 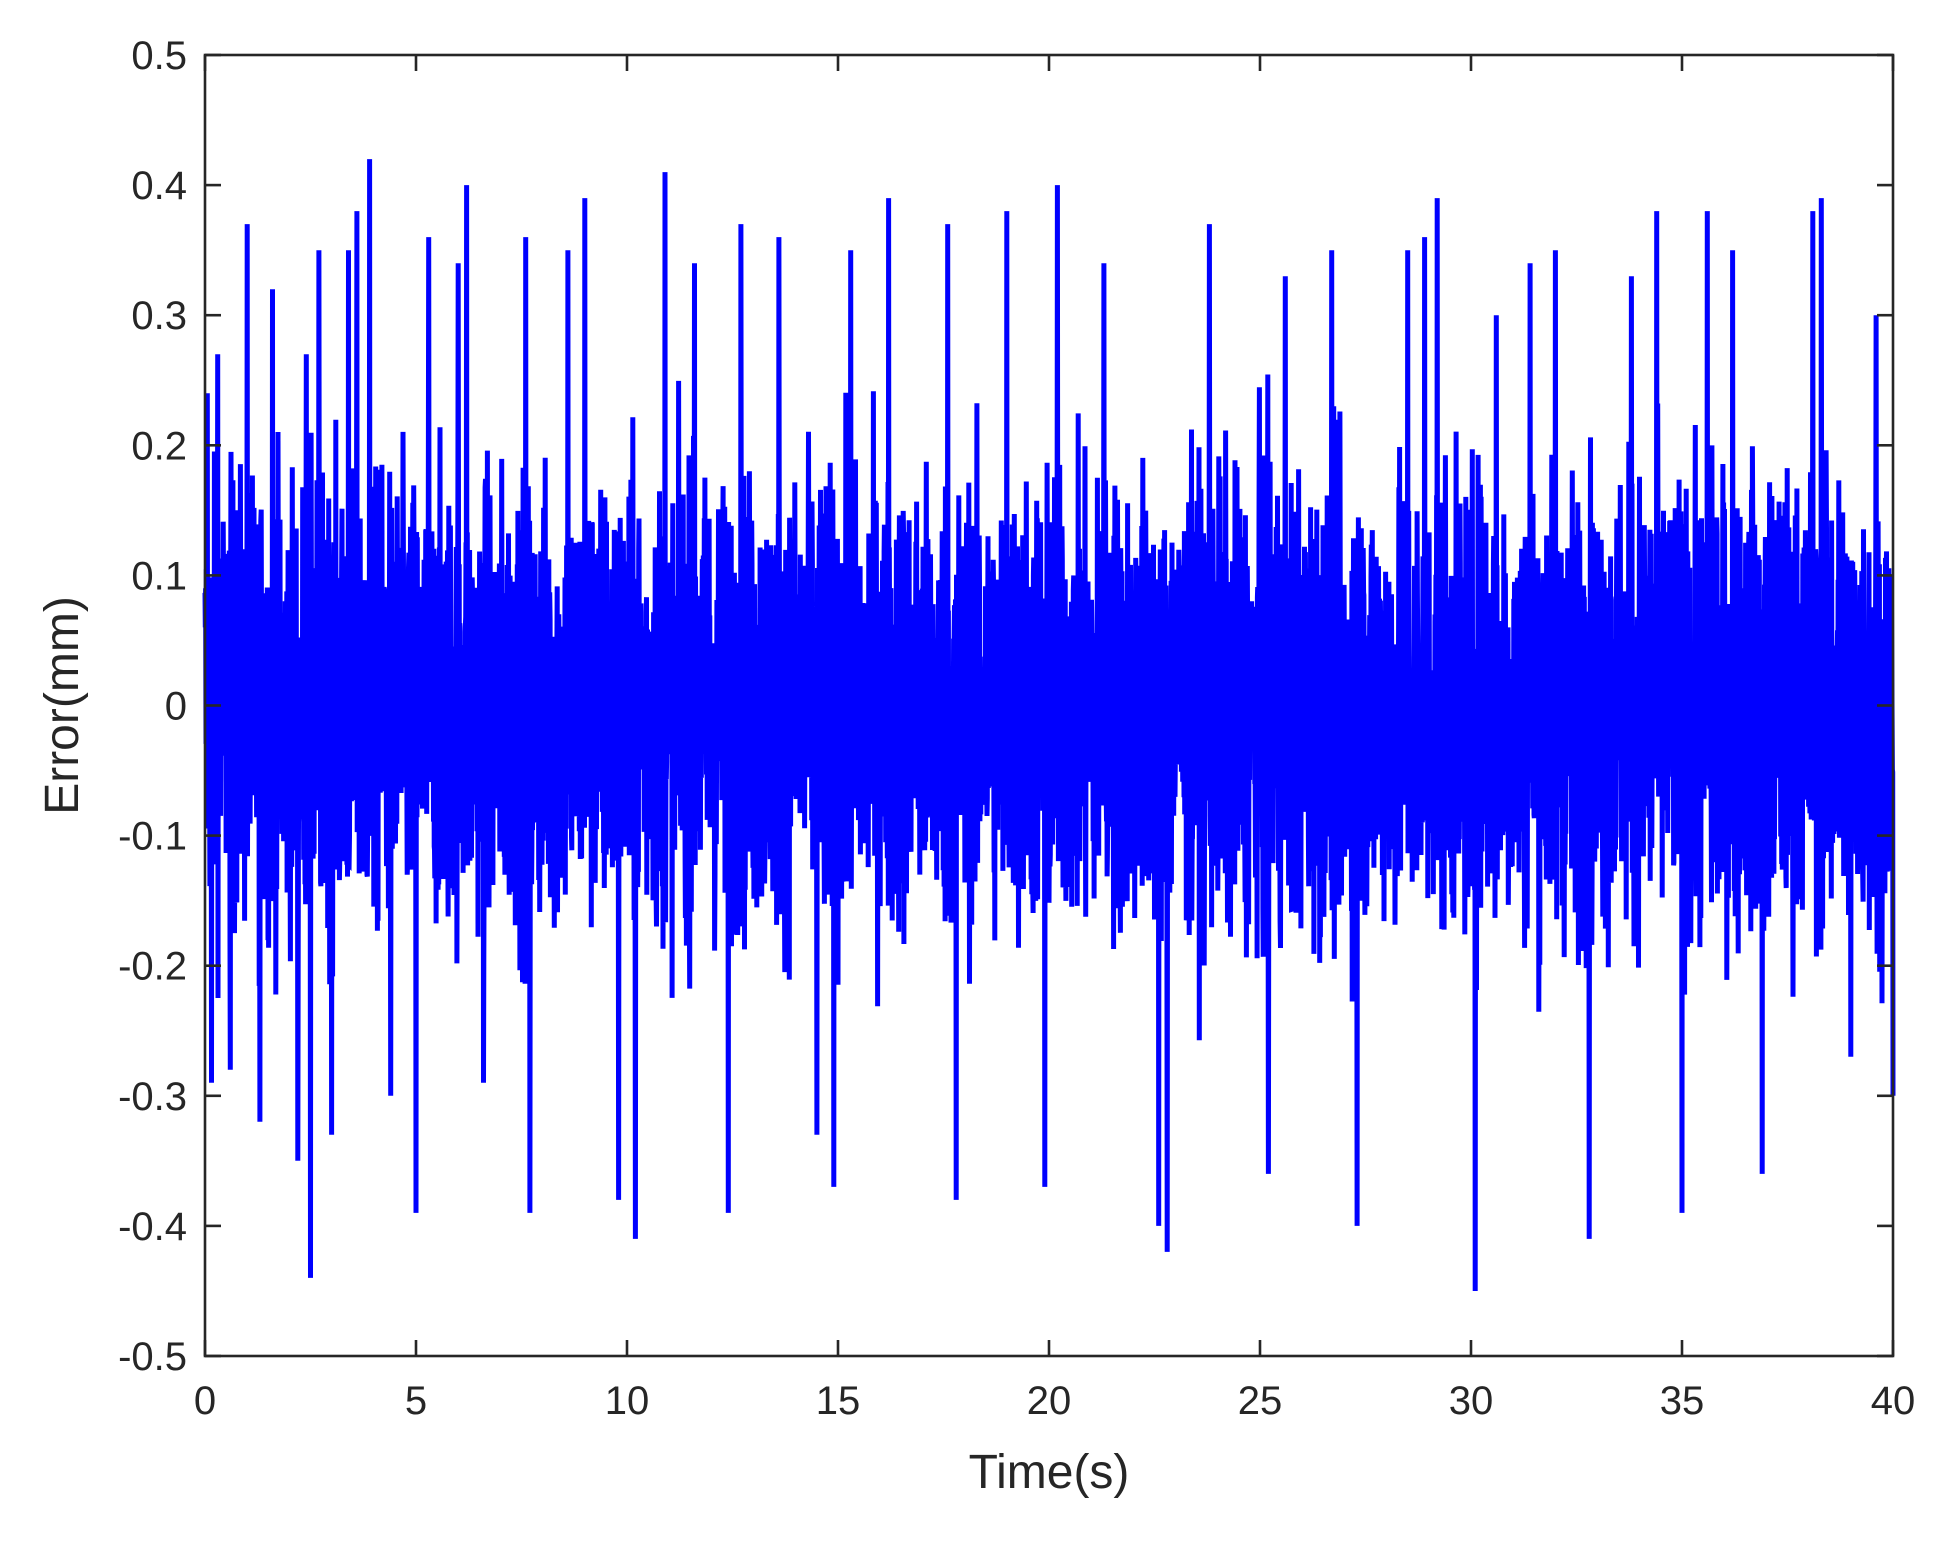 I want to click on x-tick-label: 35, so click(x=1682, y=1401).